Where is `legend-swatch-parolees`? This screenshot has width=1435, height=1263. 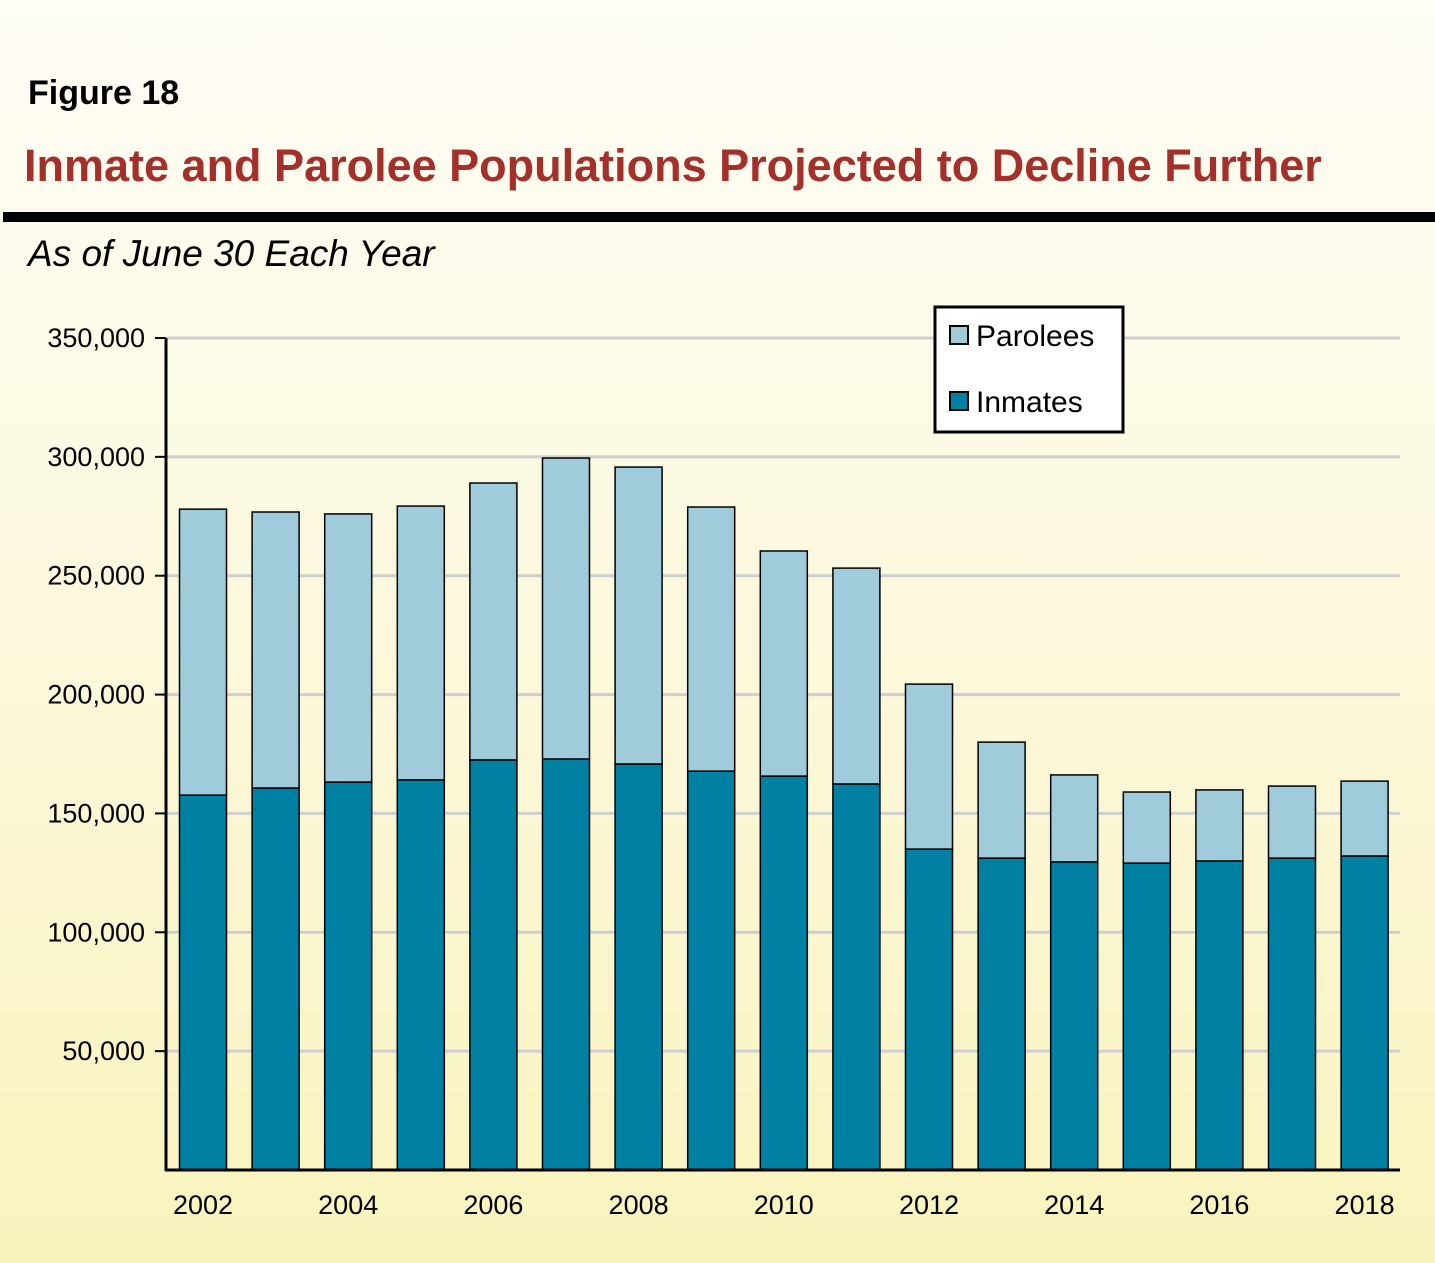
legend-swatch-parolees is located at coordinates (959, 335).